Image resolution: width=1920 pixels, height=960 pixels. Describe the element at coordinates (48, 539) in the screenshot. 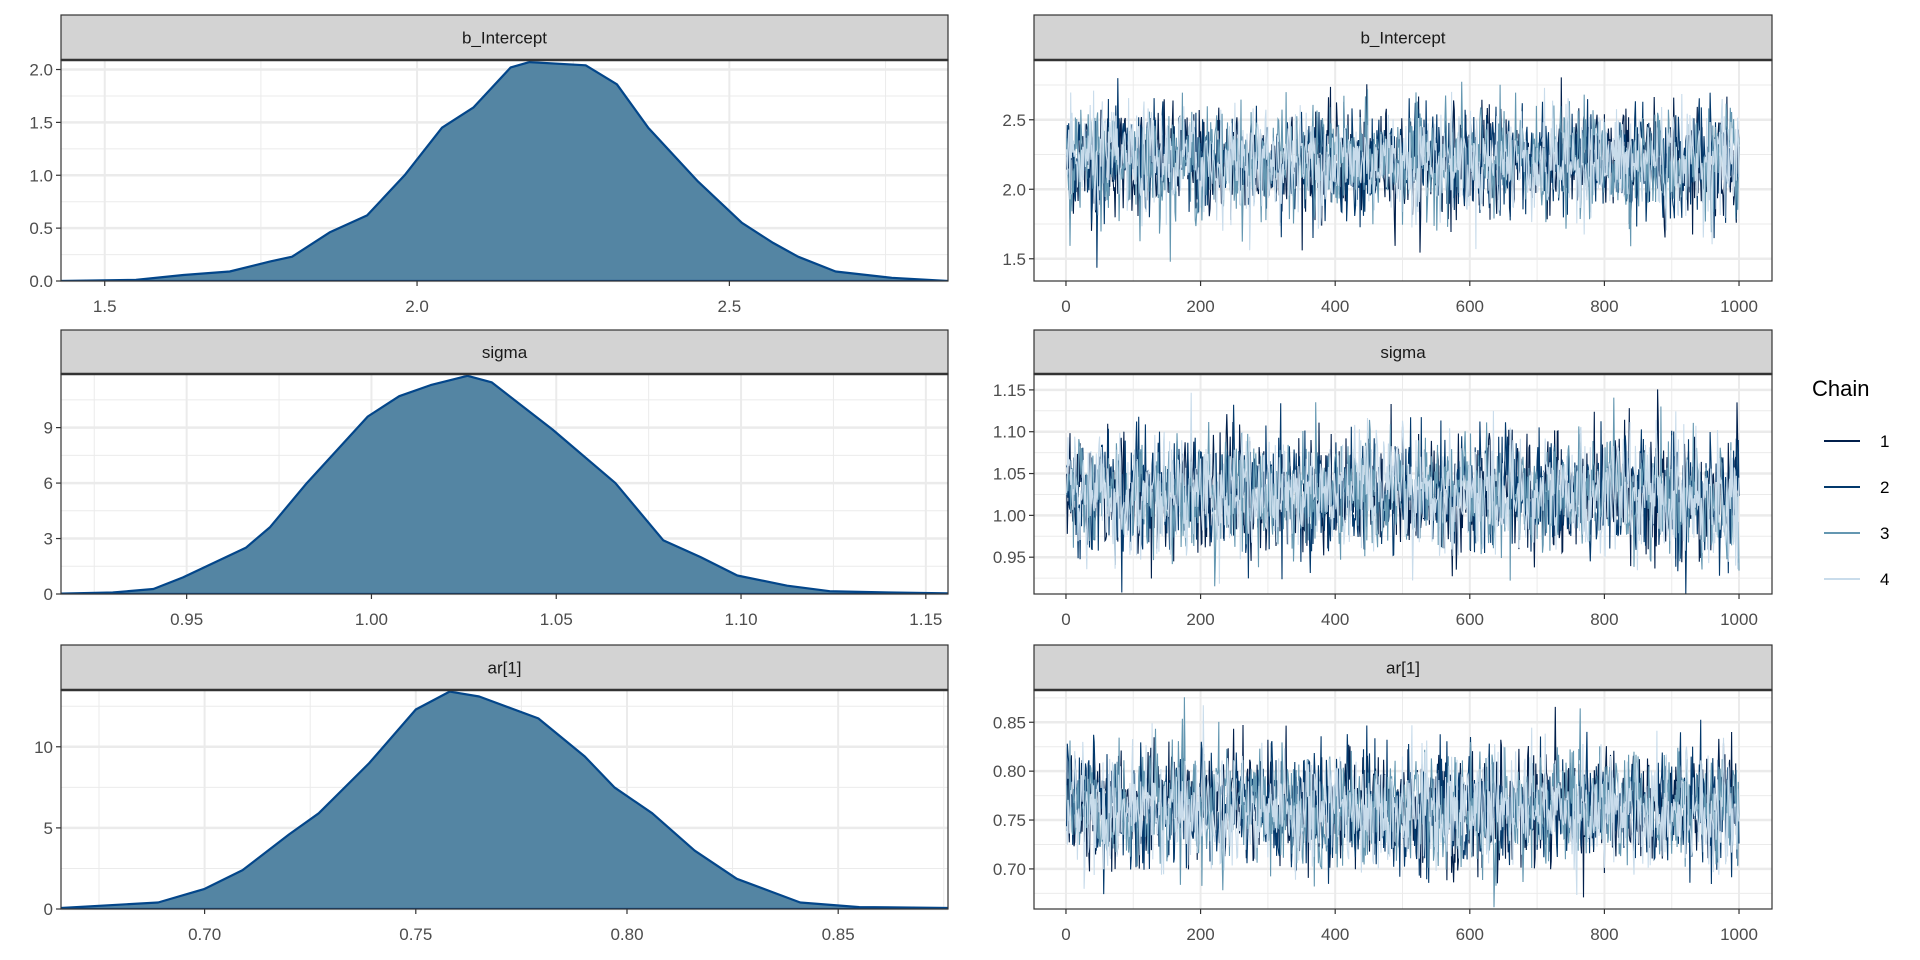

I see `y-tick-label: 3` at that location.